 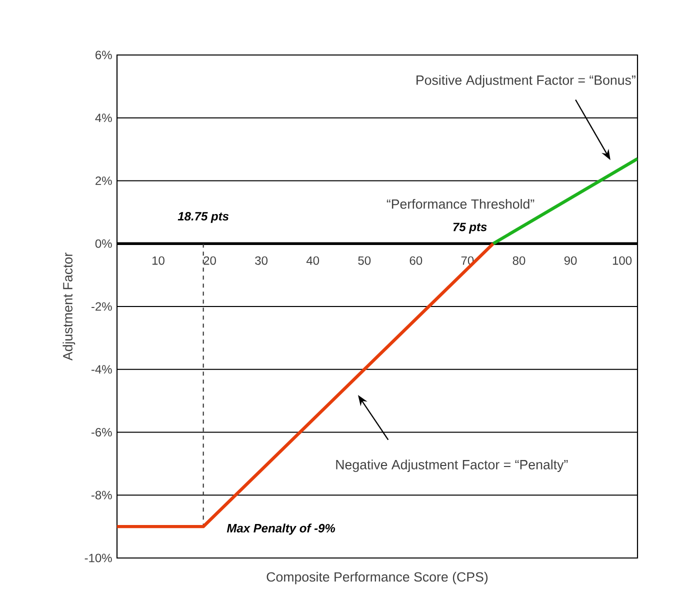 I want to click on annotation: Positive Adjustment Factor = “Bonus”, so click(x=526, y=81).